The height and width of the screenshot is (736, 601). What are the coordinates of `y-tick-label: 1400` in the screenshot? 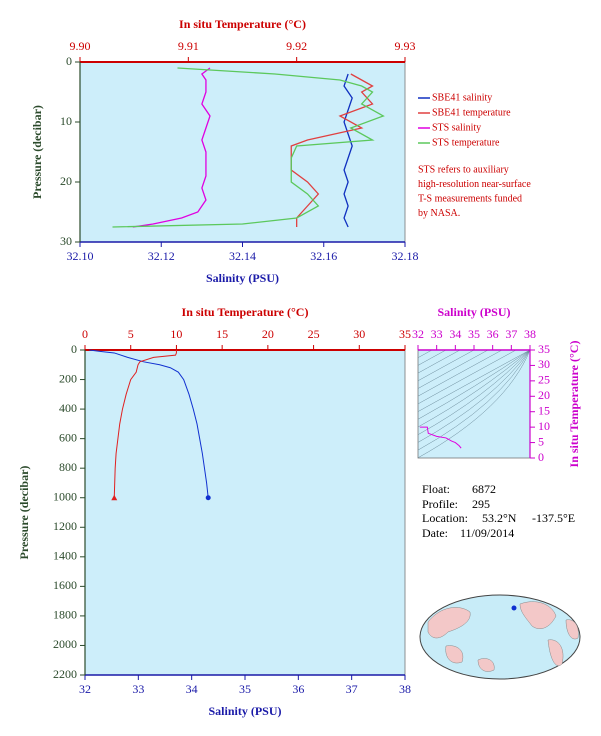 It's located at (65, 556).